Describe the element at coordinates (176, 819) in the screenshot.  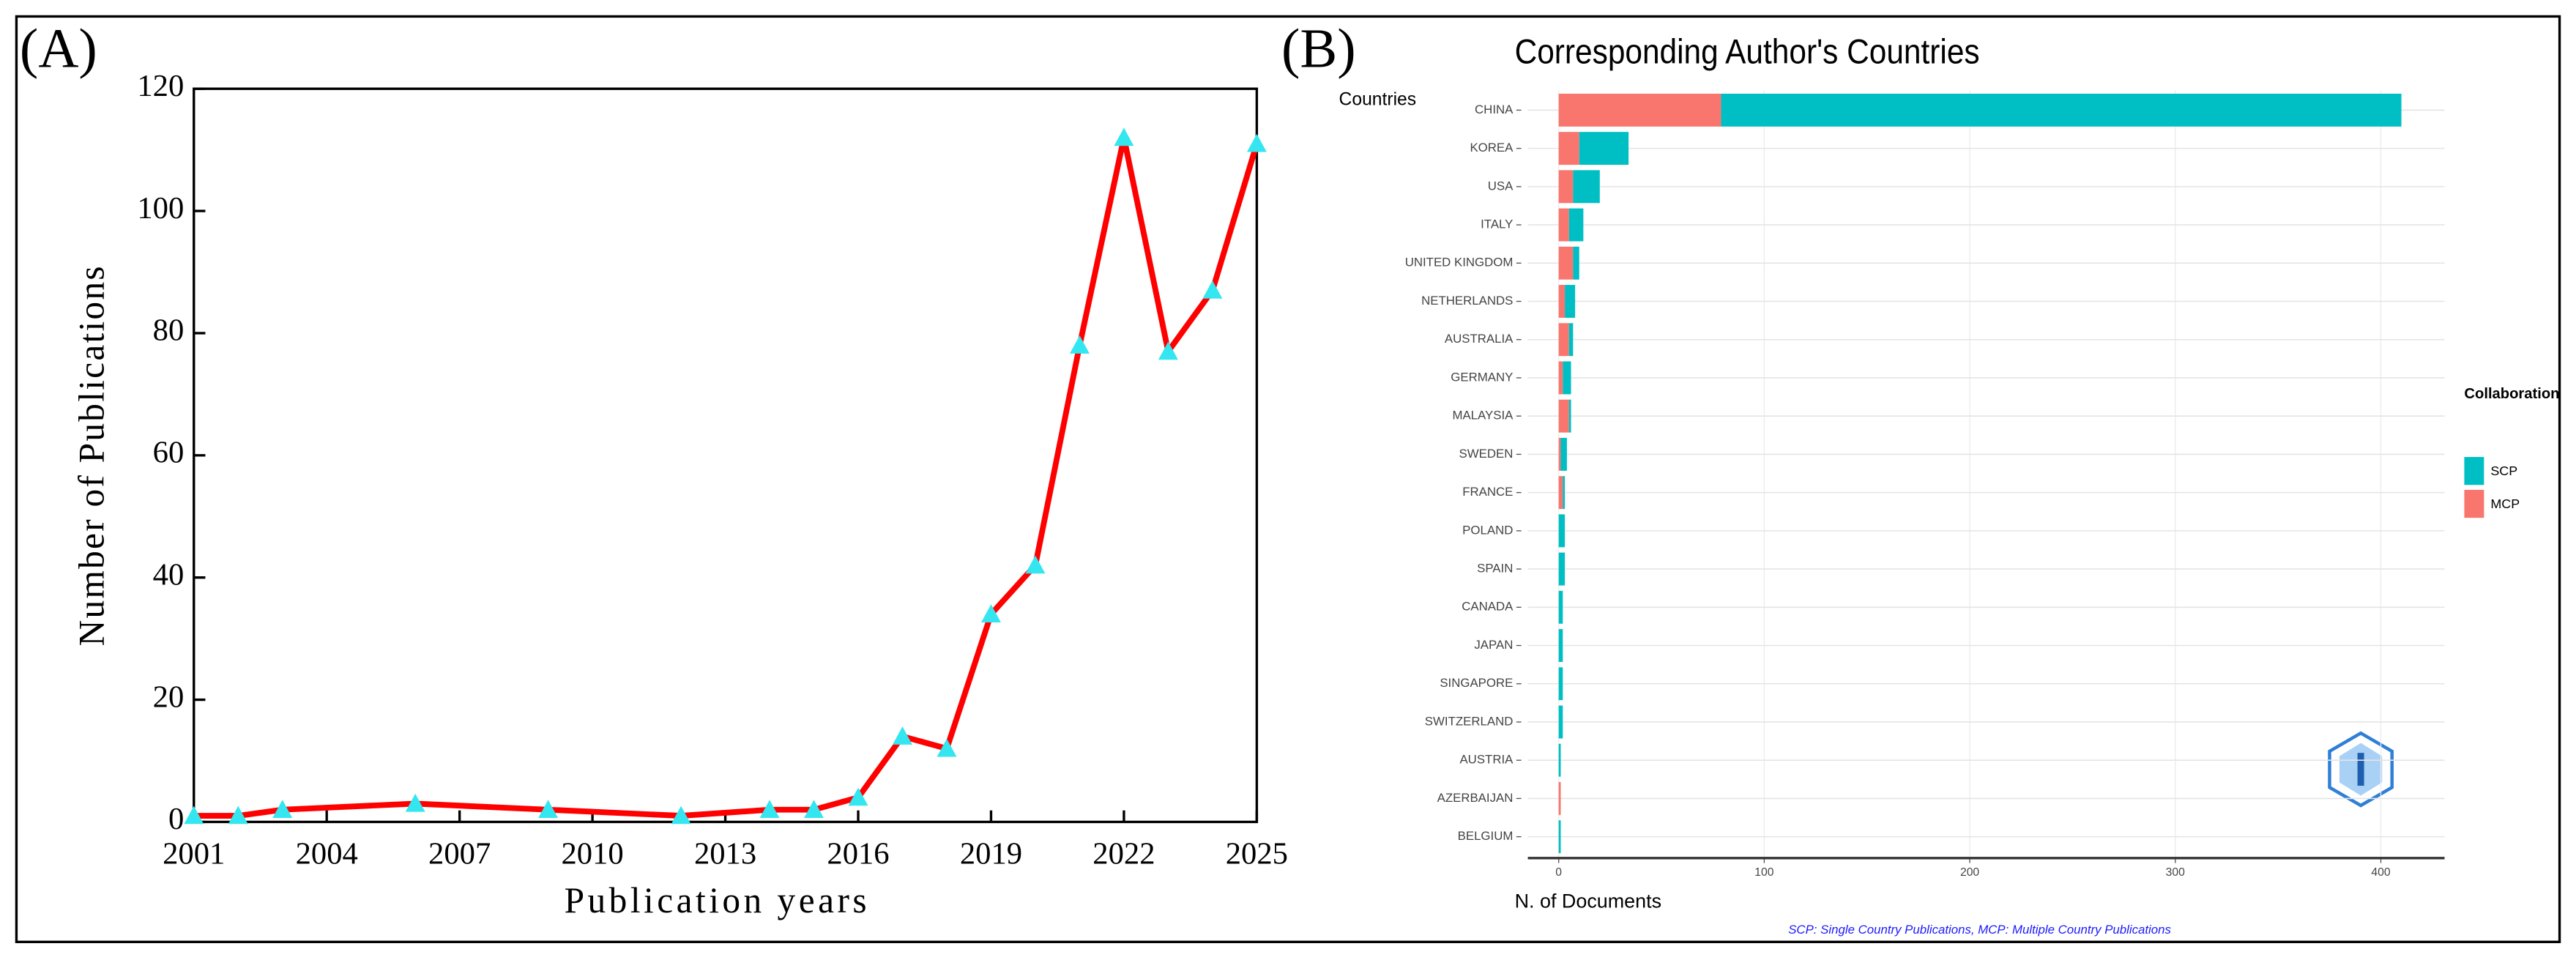
I see `y-tick-label: 0` at that location.